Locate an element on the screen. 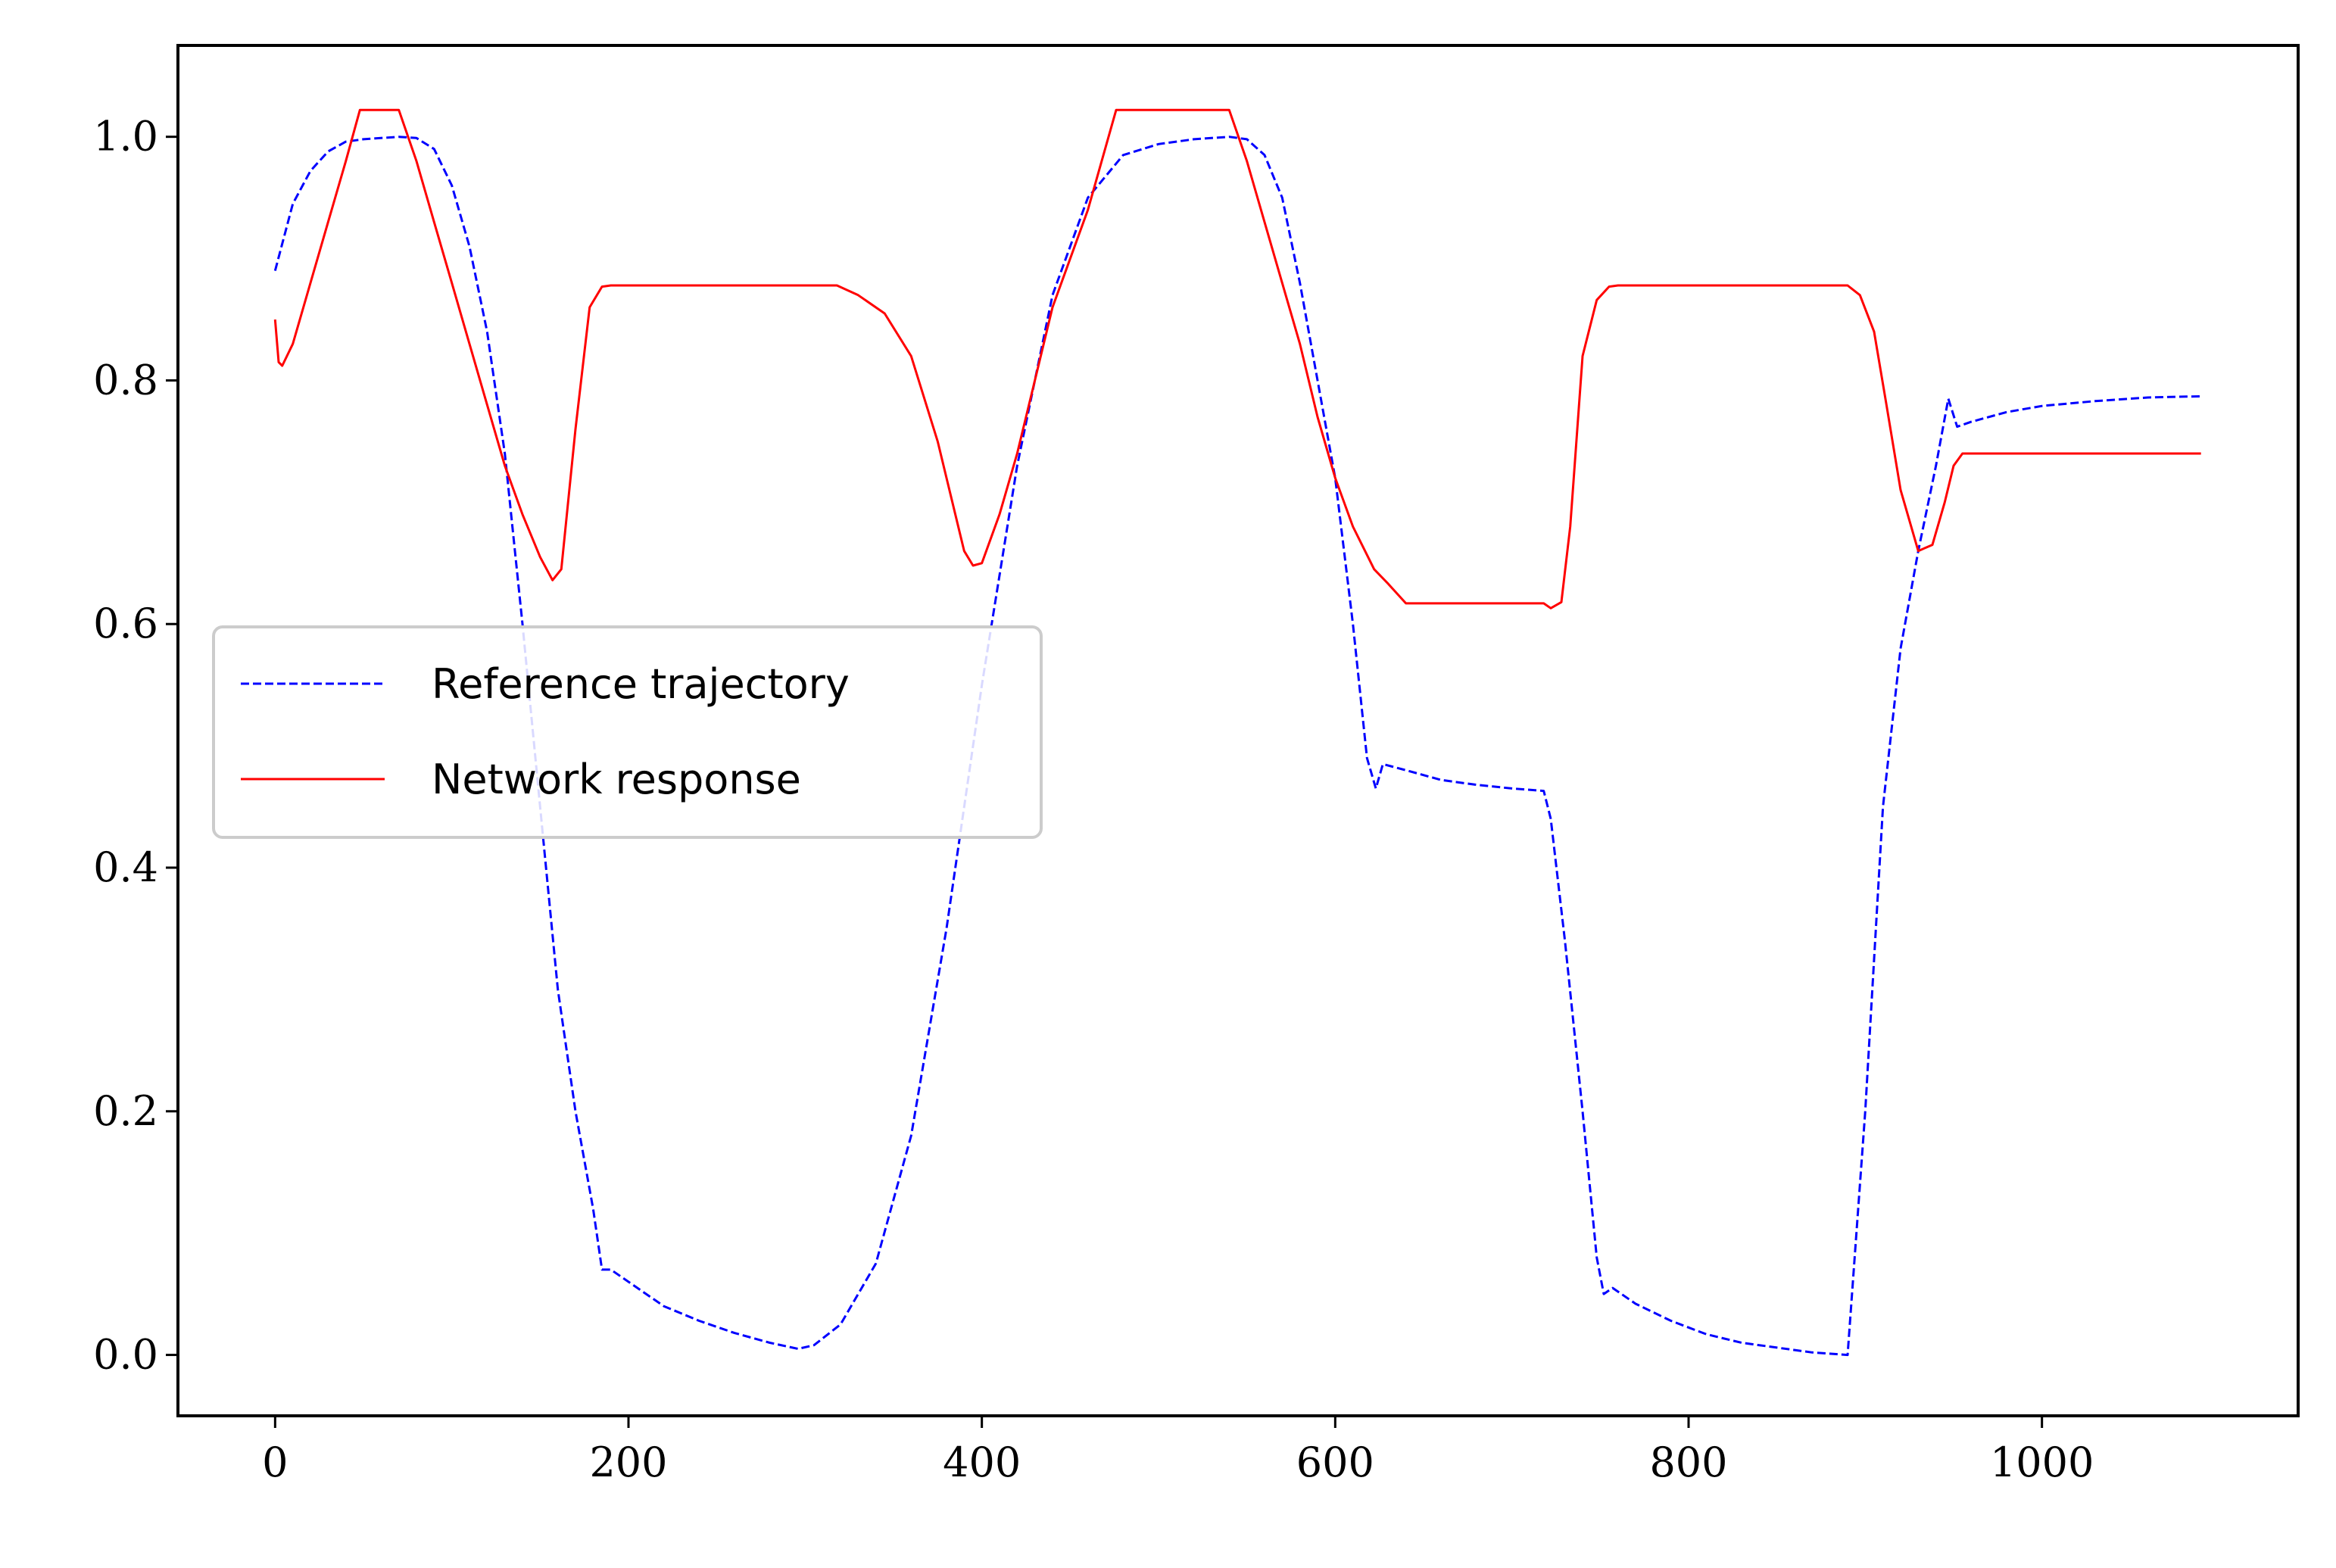 The height and width of the screenshot is (1568, 2336). x-axis: 0 200 400 600 800 1000 is located at coordinates (1178, 1451).